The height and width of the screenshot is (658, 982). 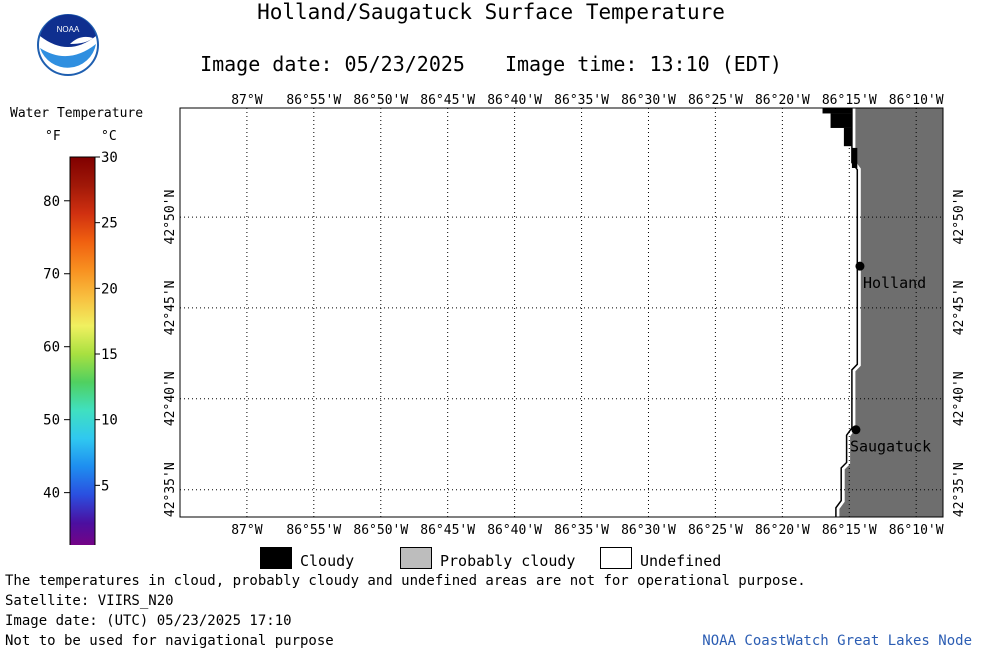 What do you see at coordinates (380, 530) in the screenshot?
I see `lon-label-bottom: 86°50'W` at bounding box center [380, 530].